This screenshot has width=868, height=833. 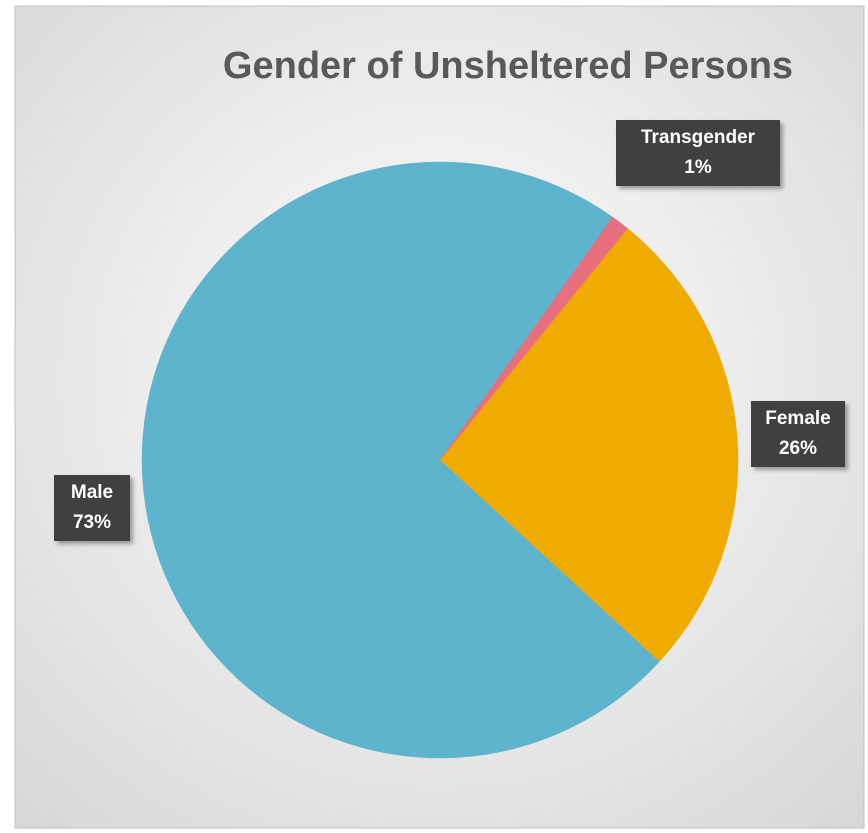 I want to click on category-label: Female, so click(x=797, y=418).